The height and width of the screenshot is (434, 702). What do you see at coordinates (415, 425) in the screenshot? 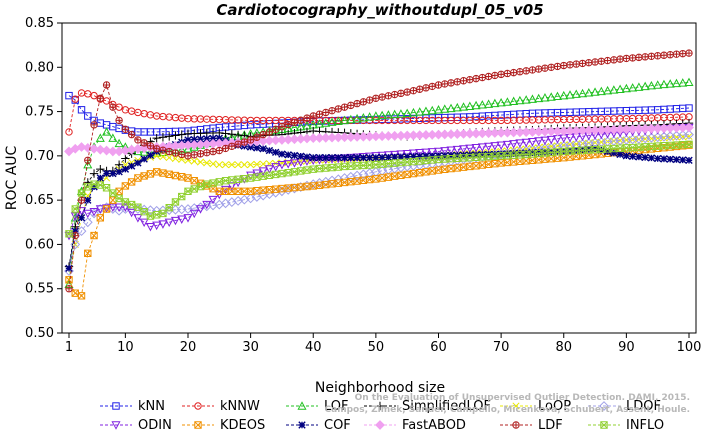
I see `legend-item-fastabod: FastABOD` at bounding box center [415, 425].